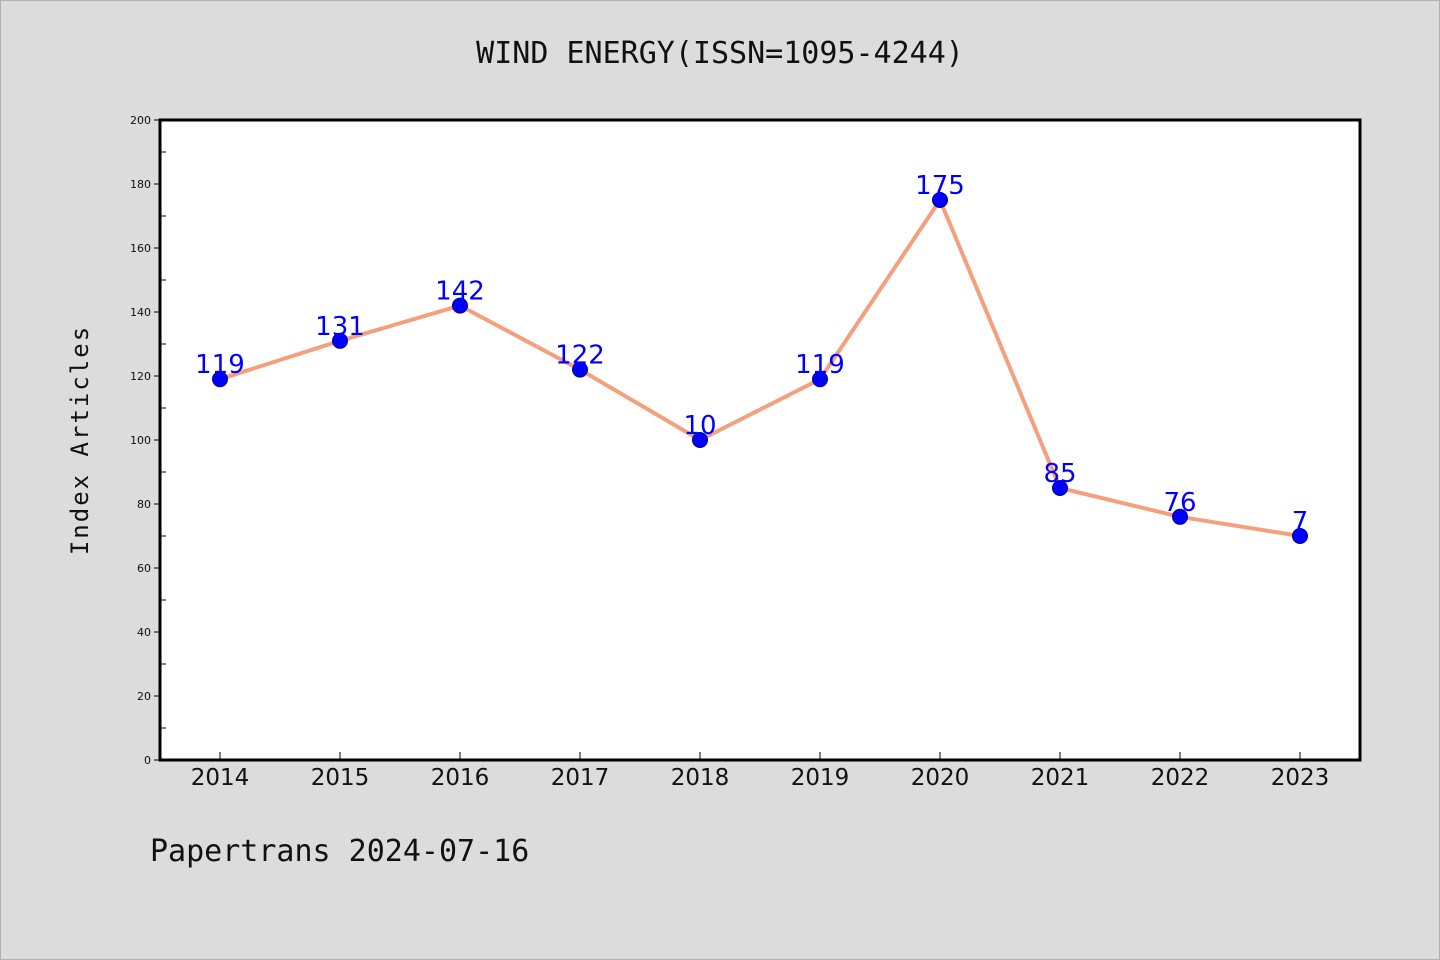  Describe the element at coordinates (1060, 778) in the screenshot. I see `x-tick-label: 2021` at that location.